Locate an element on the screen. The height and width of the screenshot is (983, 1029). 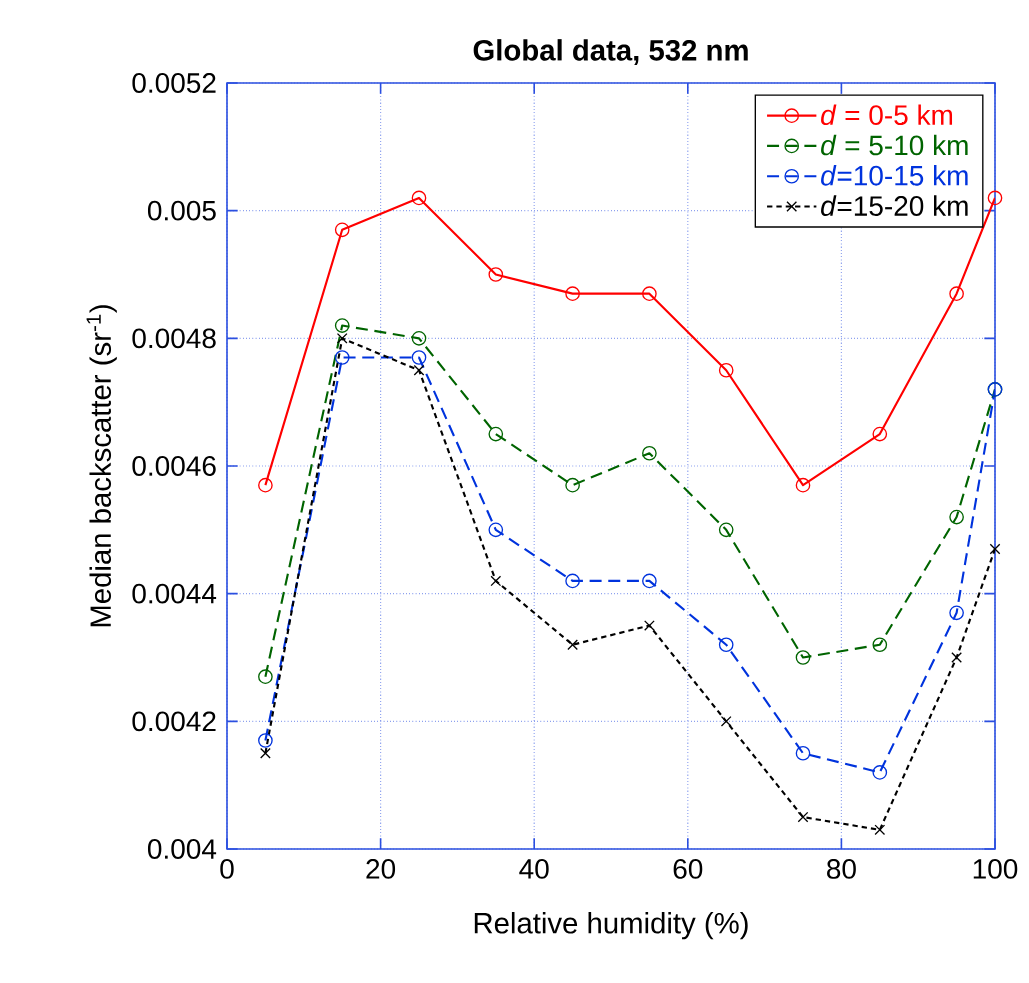
y-tick-label: 0.0042 is located at coordinates (174, 721).